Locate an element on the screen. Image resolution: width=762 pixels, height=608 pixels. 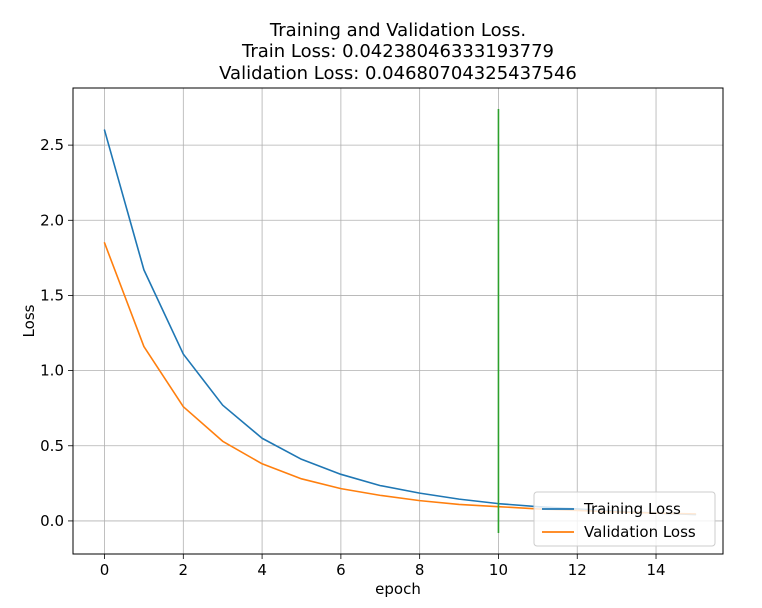
legend: Training Loss Validation Loss is located at coordinates (624, 519).